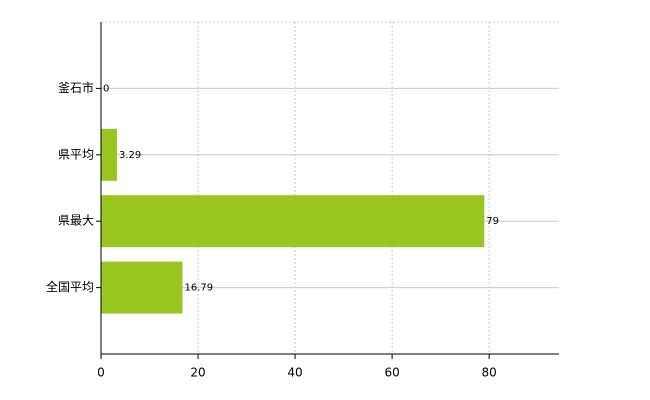  Describe the element at coordinates (76, 221) in the screenshot. I see `y-tick-label: 県最大` at that location.